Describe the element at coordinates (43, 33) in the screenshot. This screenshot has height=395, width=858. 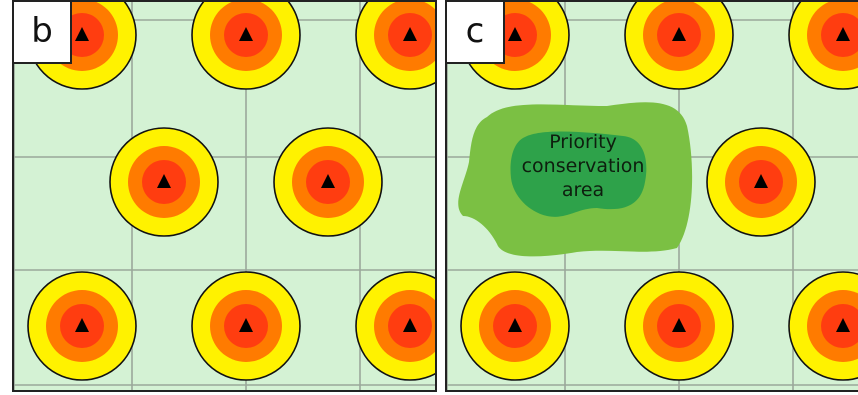
I see `panel-label-b: b` at that location.